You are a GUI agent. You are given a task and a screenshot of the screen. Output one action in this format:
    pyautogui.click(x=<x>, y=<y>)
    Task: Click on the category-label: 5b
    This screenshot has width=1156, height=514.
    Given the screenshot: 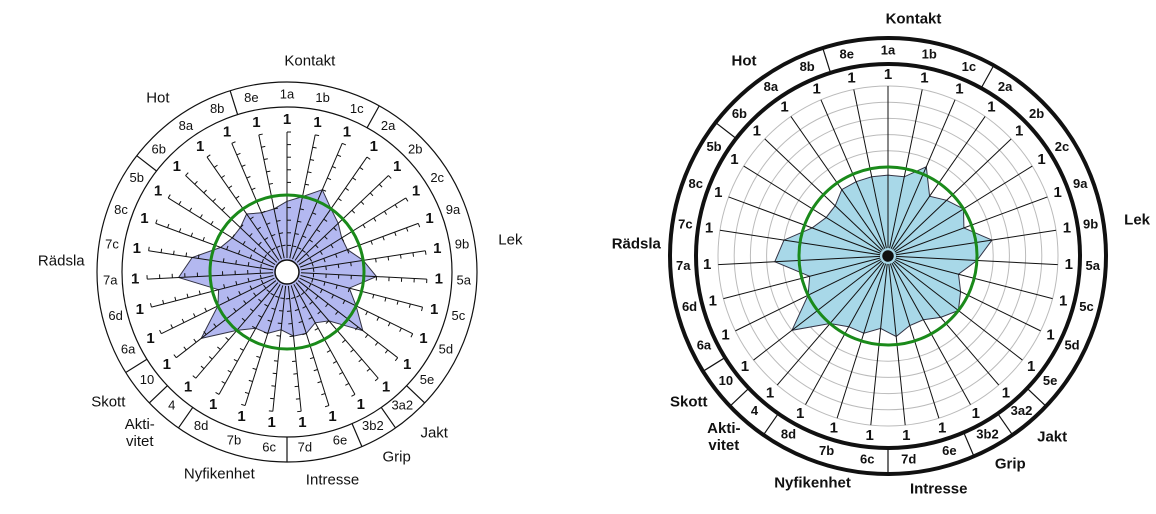 What is the action you would take?
    pyautogui.click(x=713, y=146)
    